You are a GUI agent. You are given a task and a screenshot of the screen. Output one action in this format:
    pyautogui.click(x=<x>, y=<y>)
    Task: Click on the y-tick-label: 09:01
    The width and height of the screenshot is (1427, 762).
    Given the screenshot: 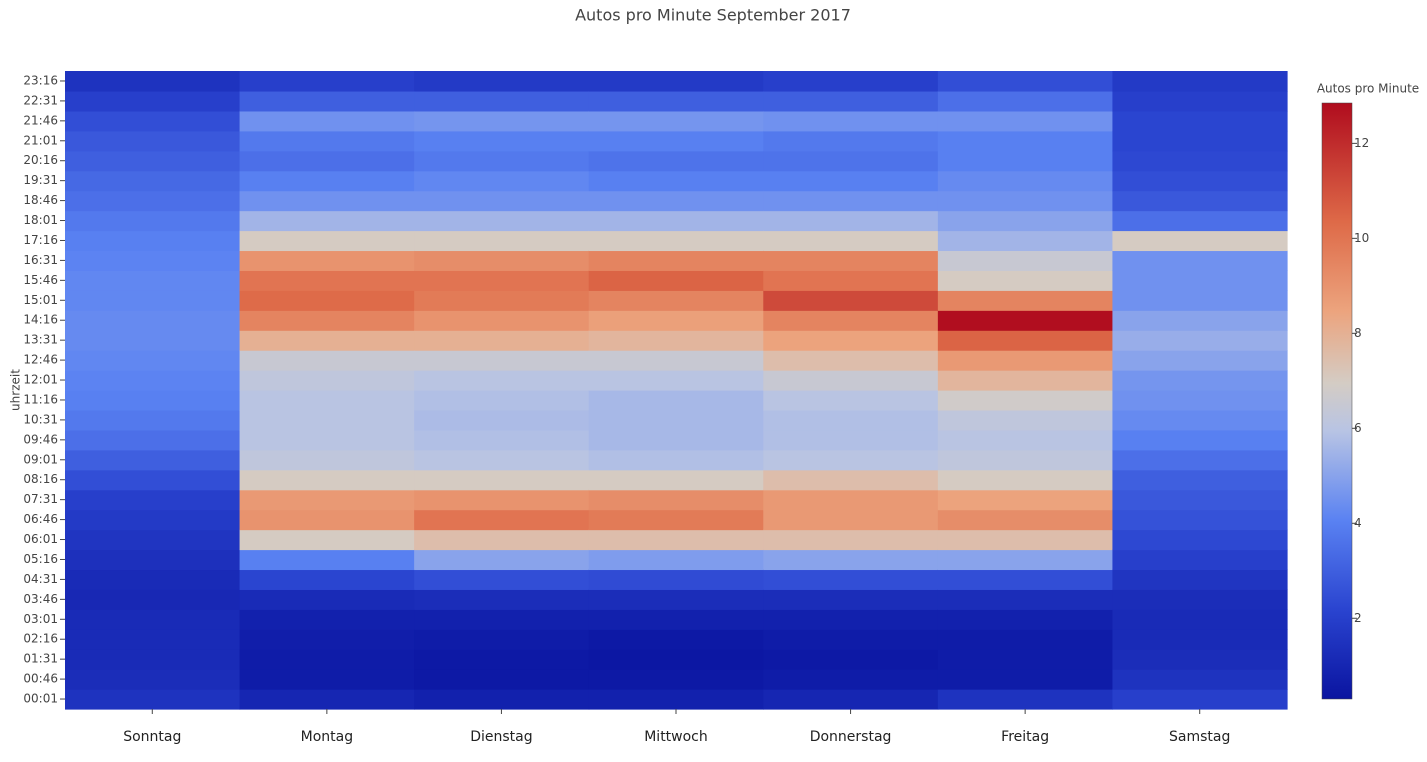 What is the action you would take?
    pyautogui.click(x=40, y=459)
    